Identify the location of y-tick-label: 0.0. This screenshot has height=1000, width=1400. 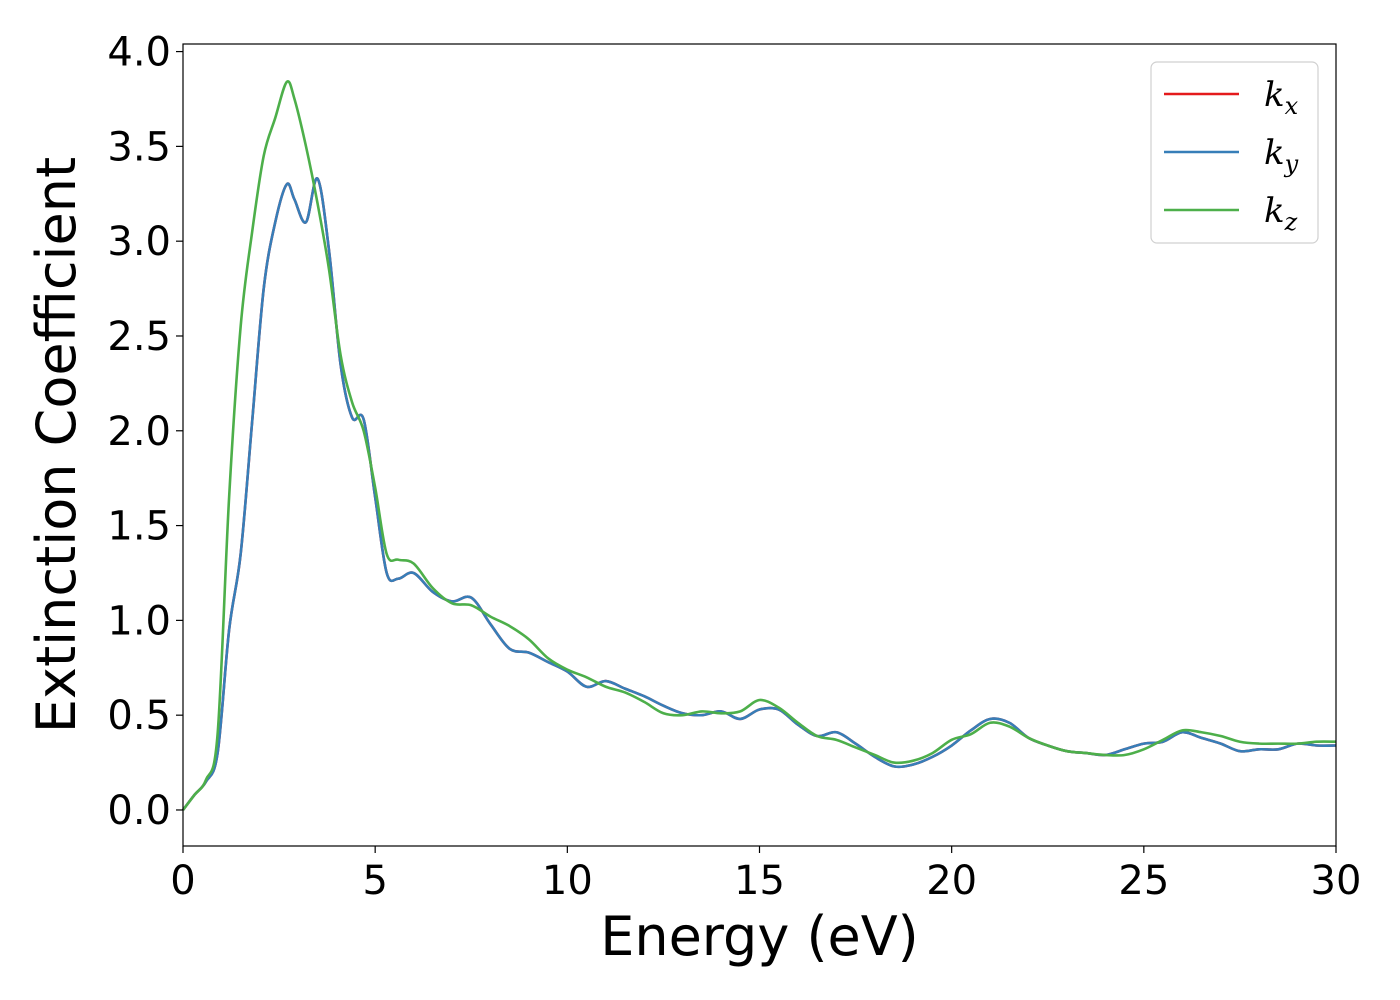
(139, 811).